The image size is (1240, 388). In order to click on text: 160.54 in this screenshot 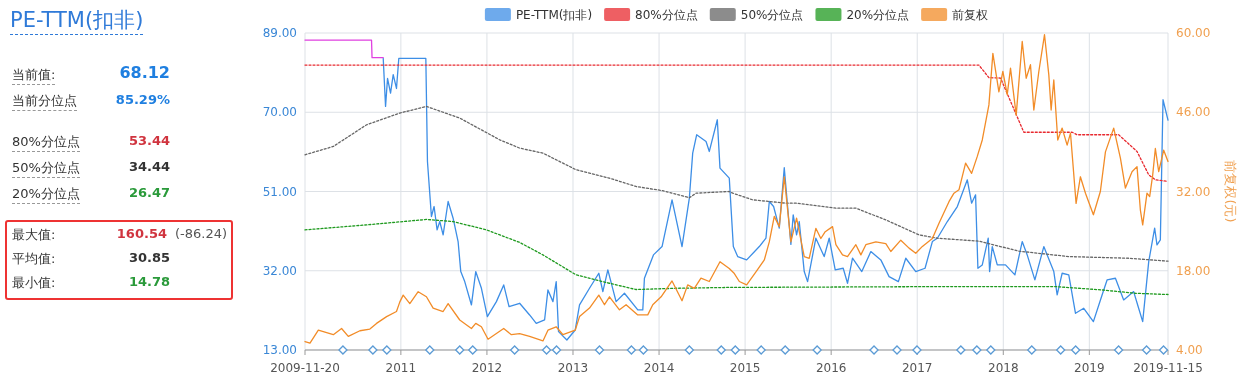, I will do `click(141, 233)`.